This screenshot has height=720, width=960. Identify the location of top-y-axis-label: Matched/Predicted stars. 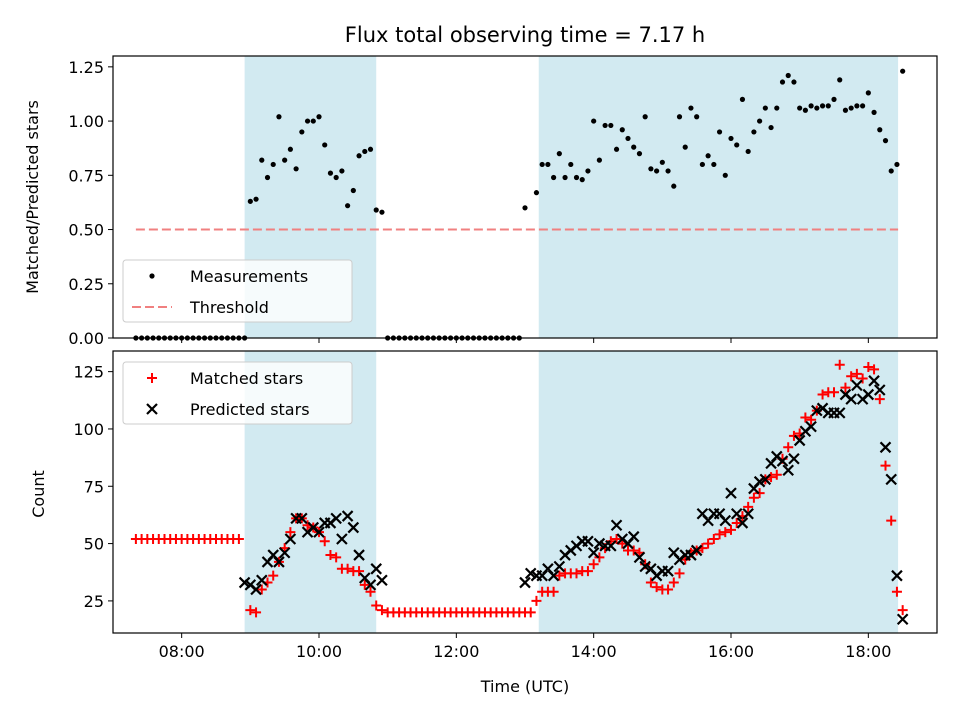
(32, 197).